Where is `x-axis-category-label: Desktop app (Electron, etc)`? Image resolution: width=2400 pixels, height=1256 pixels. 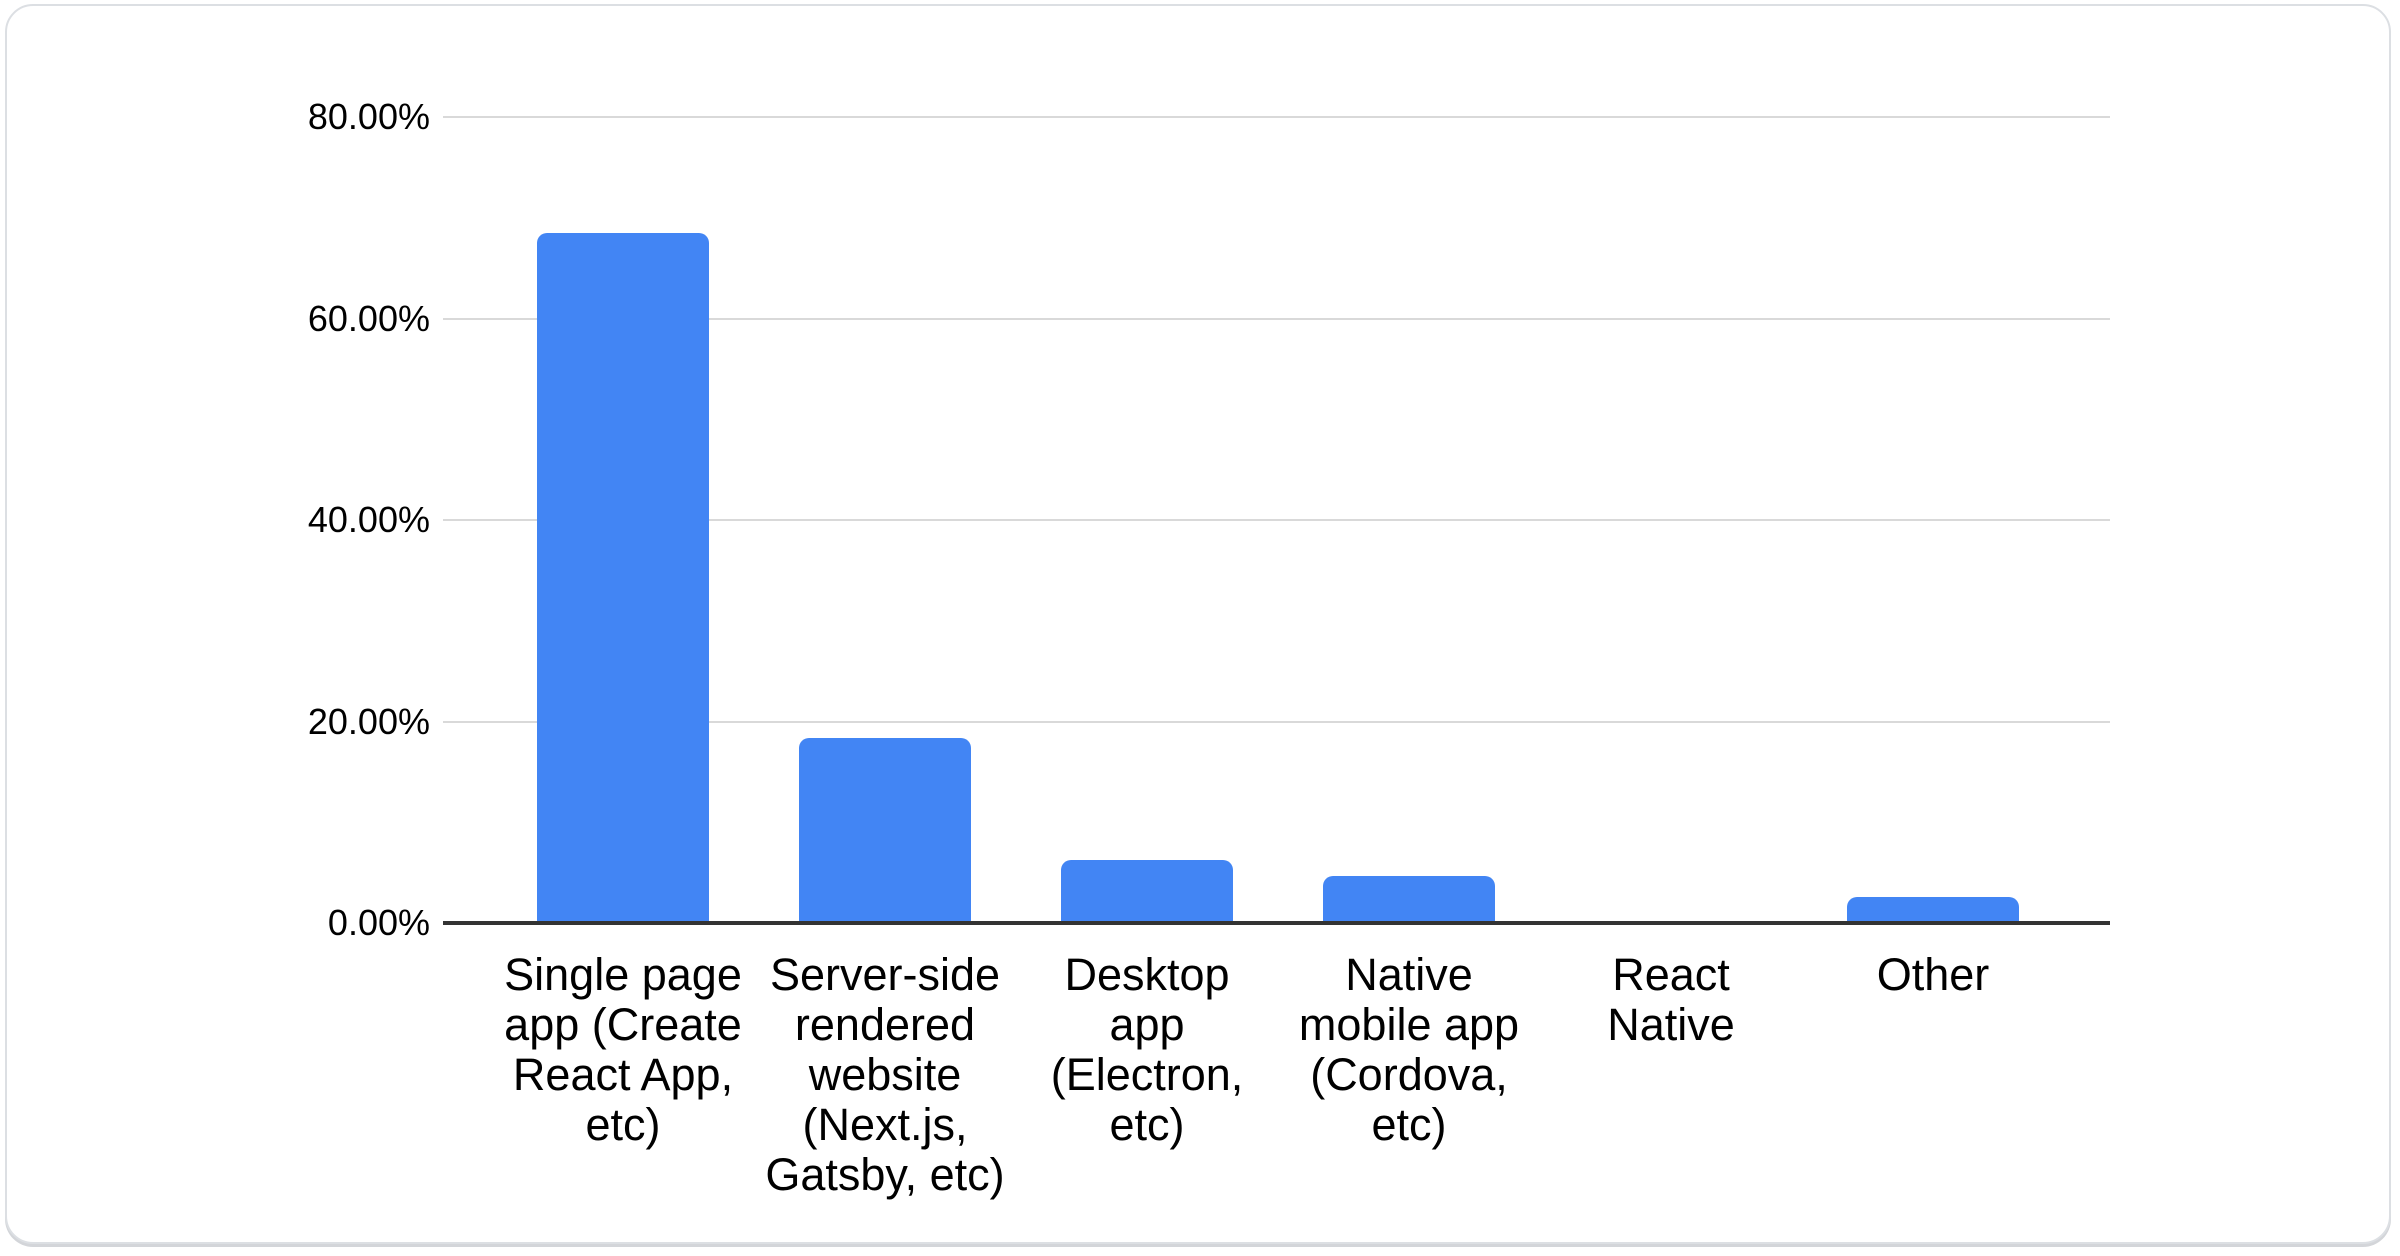
x-axis-category-label: Desktop app (Electron, etc) is located at coordinates (1147, 1049).